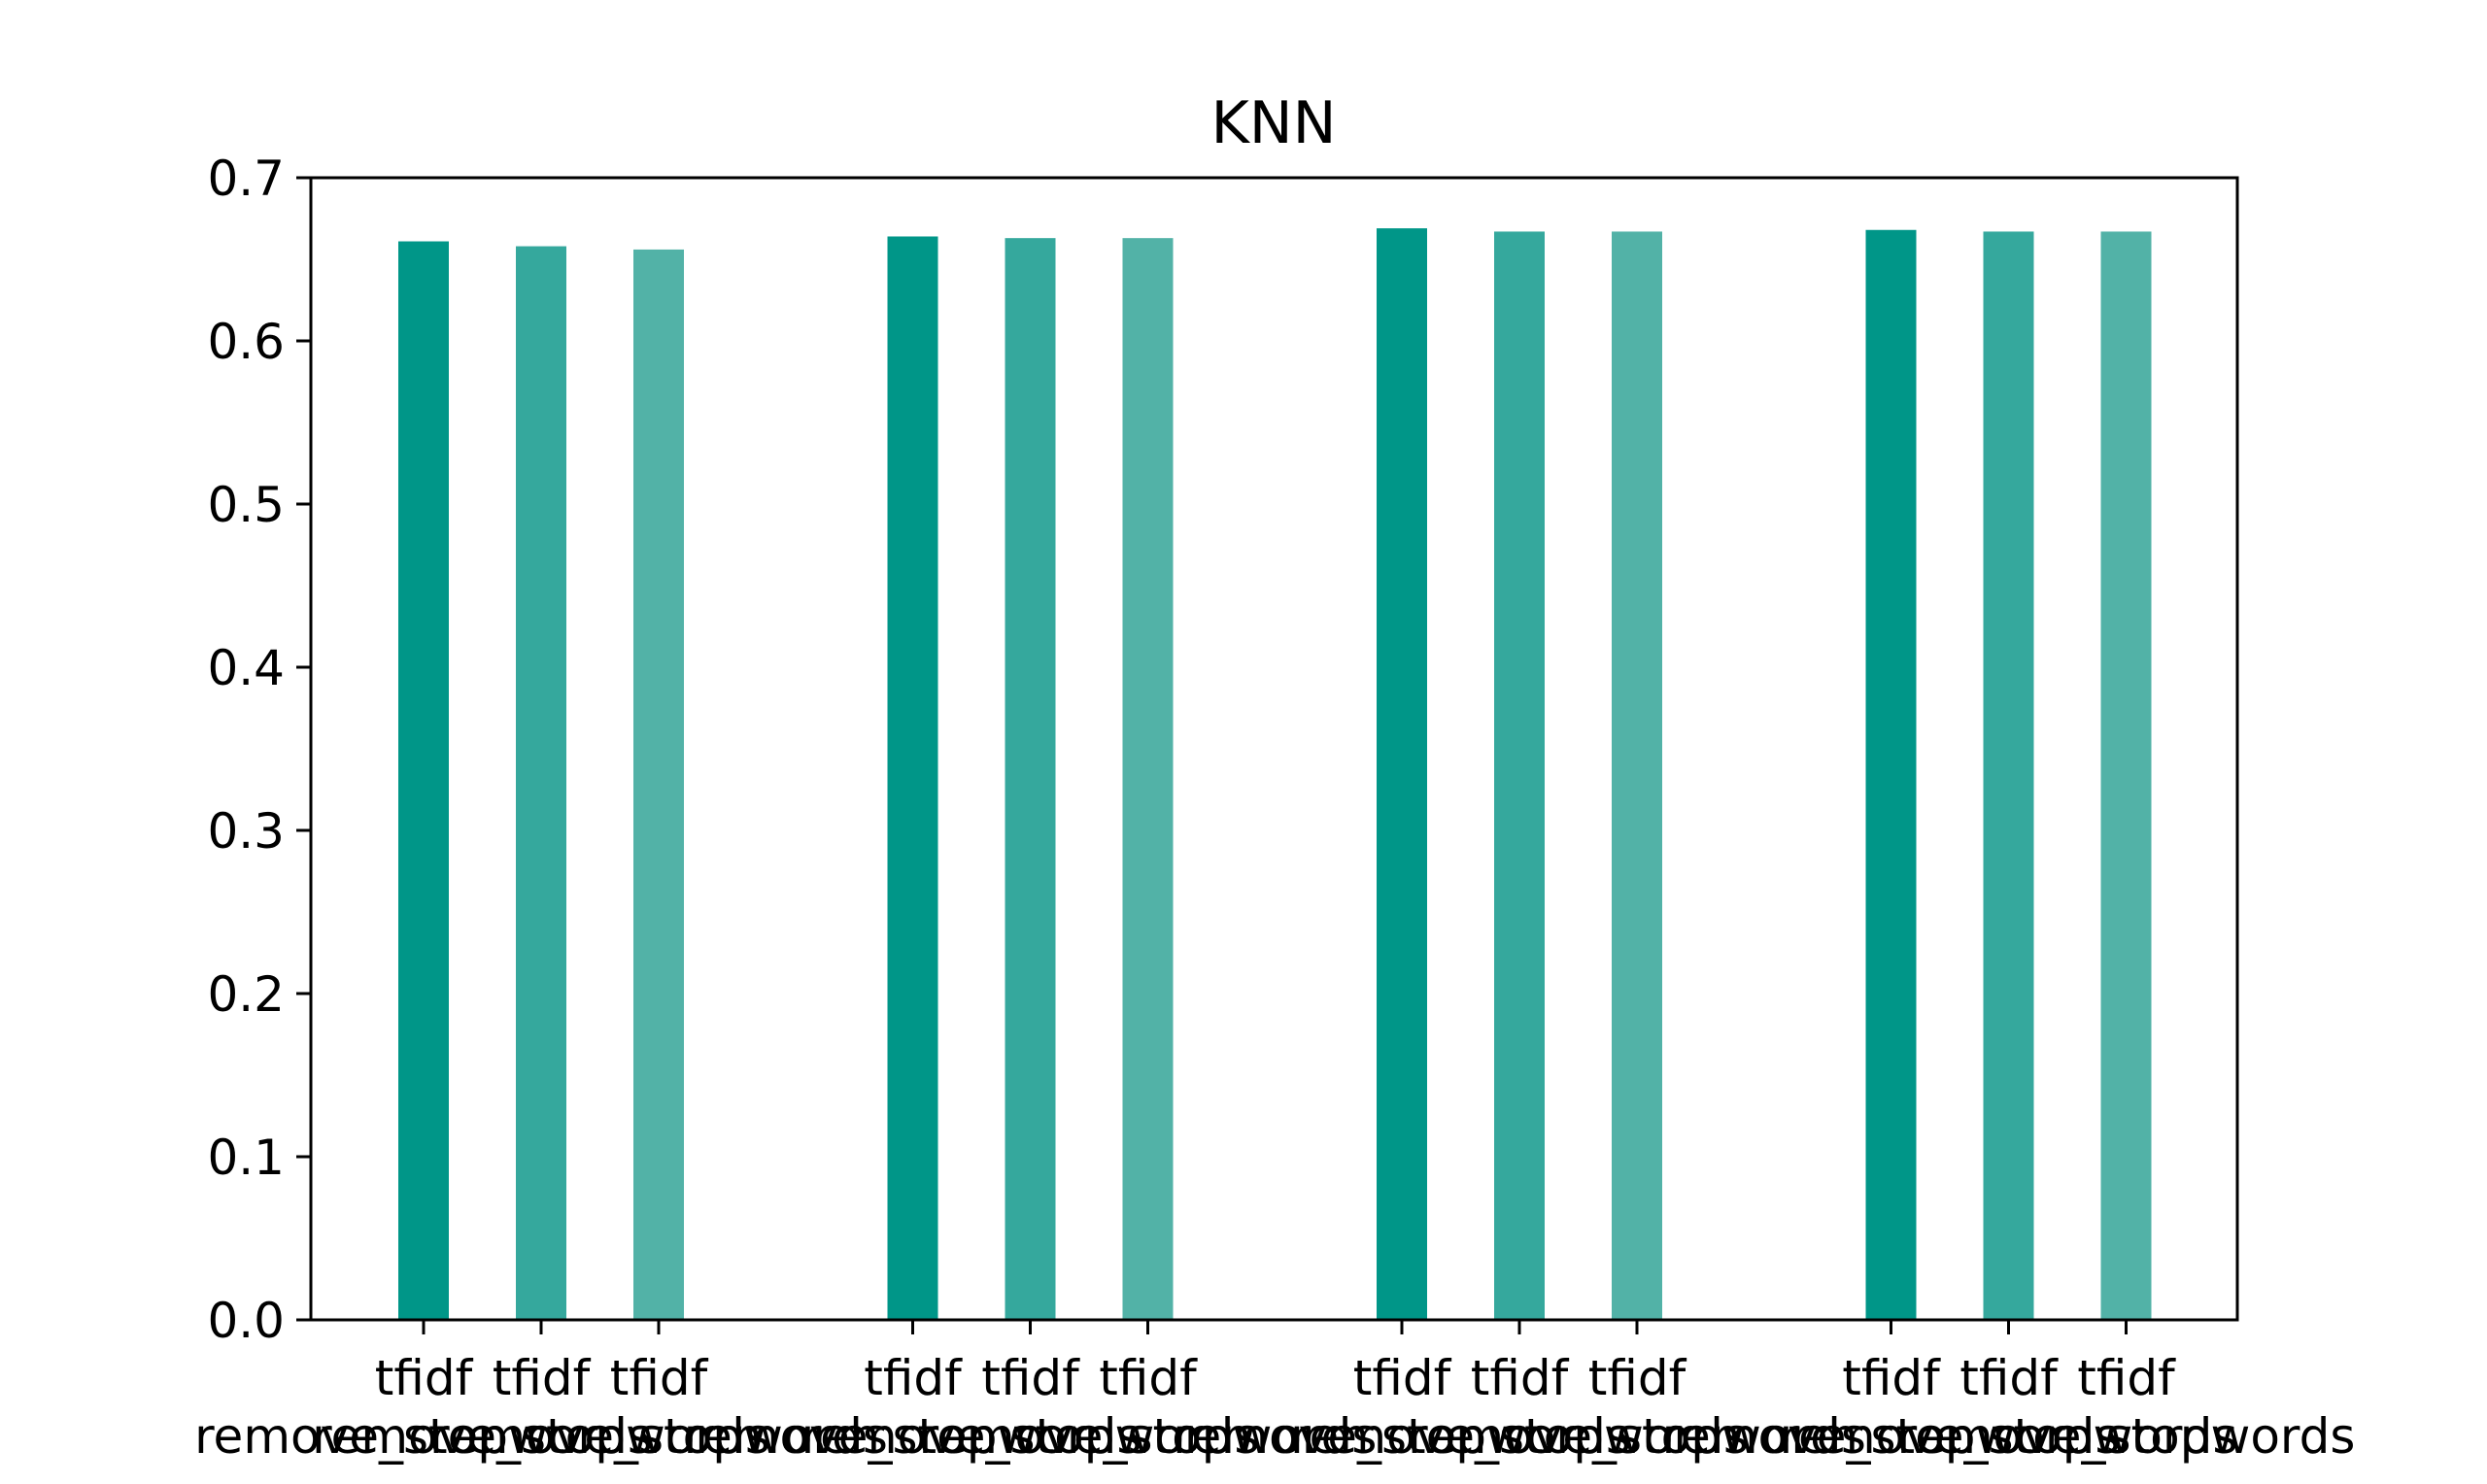  What do you see at coordinates (259, 750) in the screenshot?
I see `y-axis: 0.0 0.1 0.2 0.3 0.4 0.5 0.6 0.7` at bounding box center [259, 750].